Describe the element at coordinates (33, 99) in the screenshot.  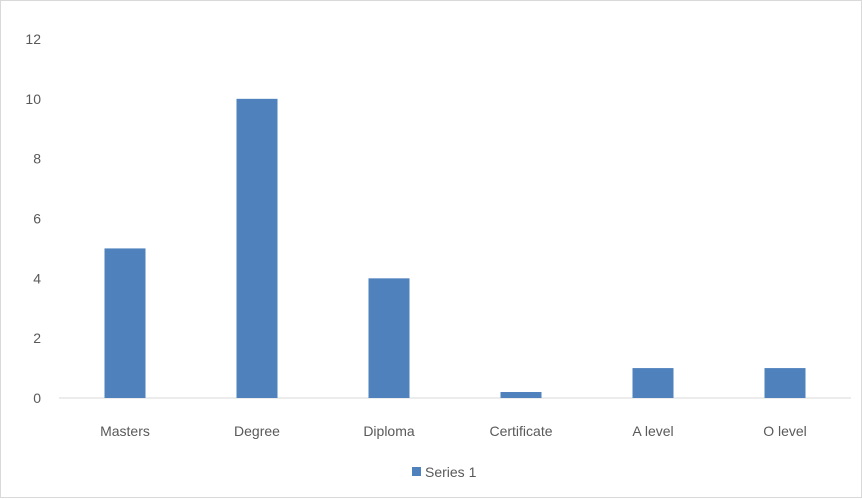
I see `y-tick-label: 10` at that location.